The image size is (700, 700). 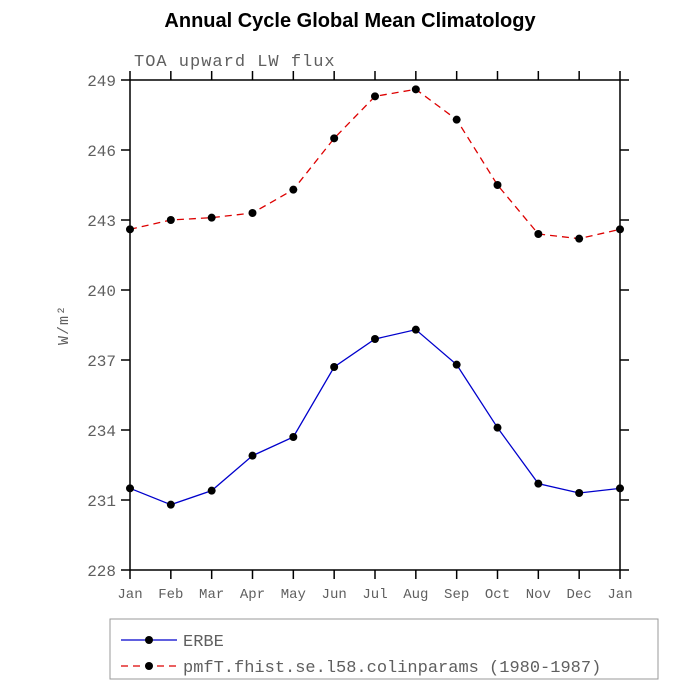 I want to click on chart-title: Annual Cycle Global Mean Climatology, so click(x=350, y=21).